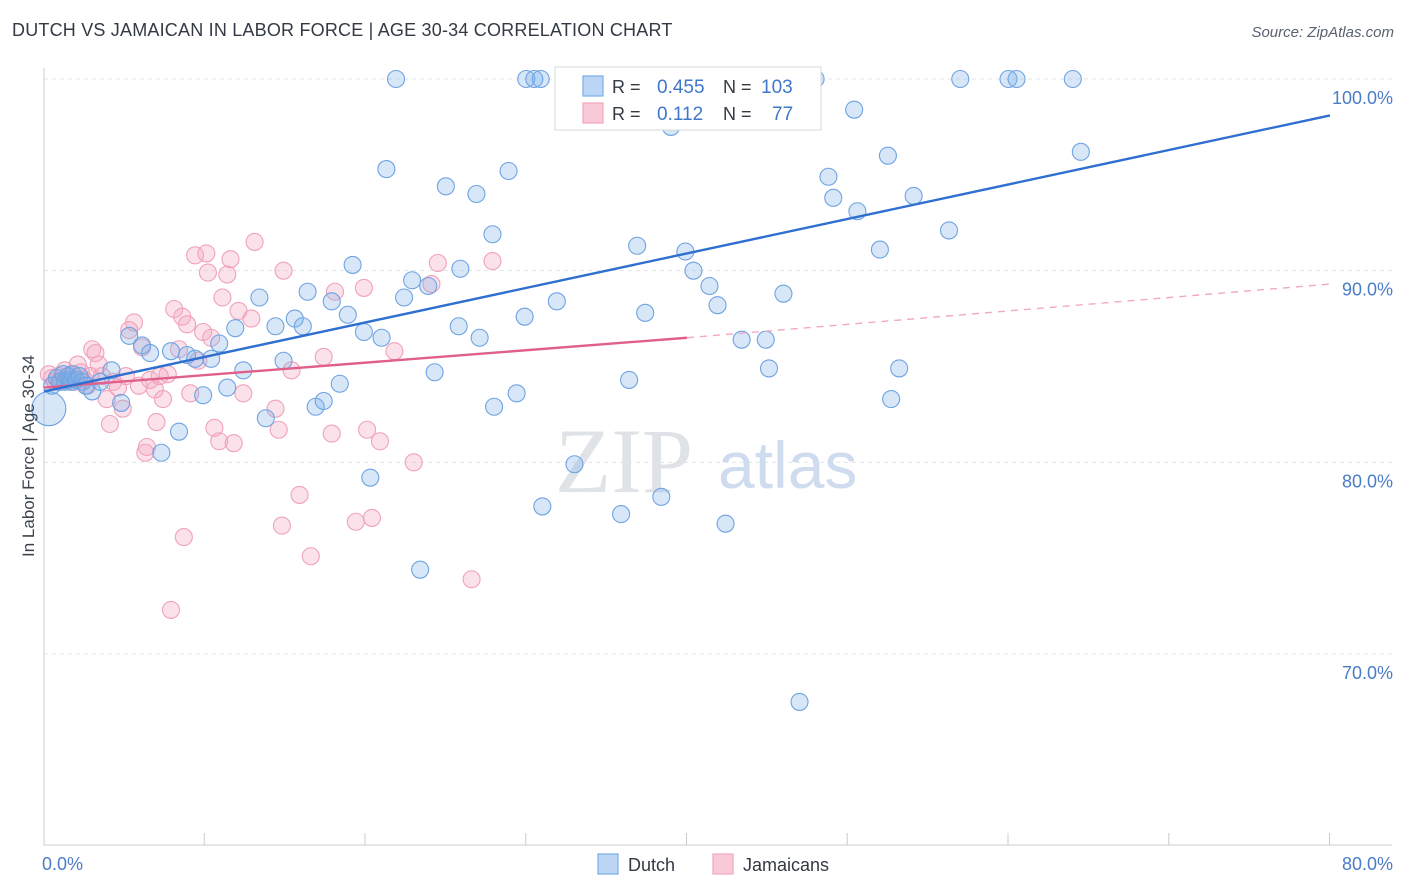 Image resolution: width=1406 pixels, height=892 pixels. What do you see at coordinates (593, 113) in the screenshot?
I see `jamaicans-legend-swatch` at bounding box center [593, 113].